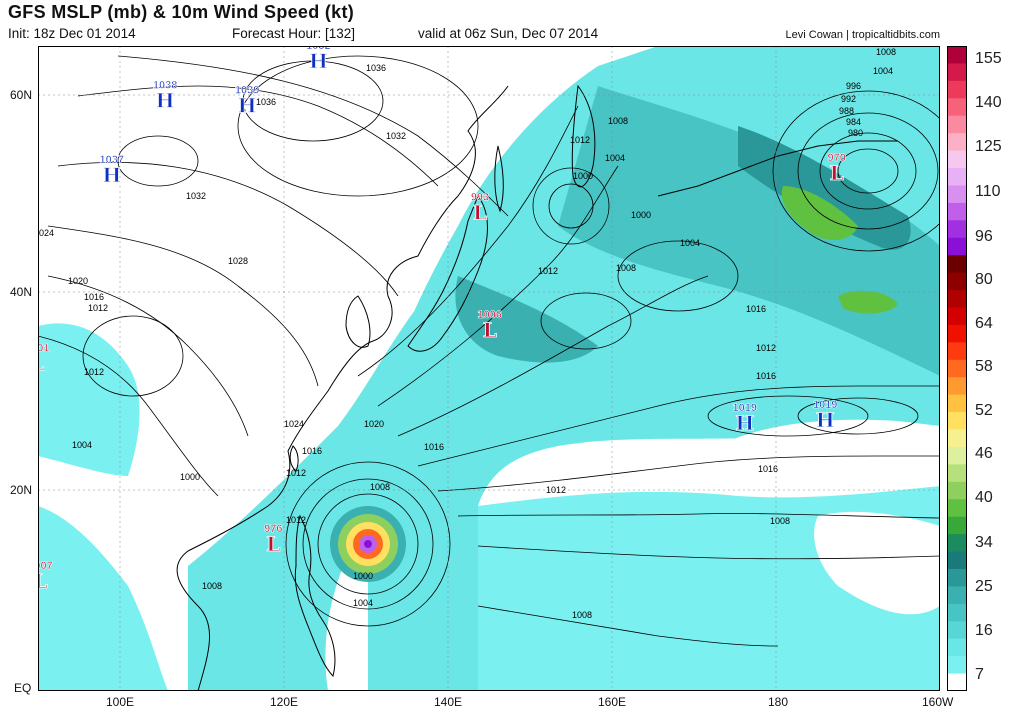  What do you see at coordinates (984, 410) in the screenshot?
I see `colorbar-label-52: 52` at bounding box center [984, 410].